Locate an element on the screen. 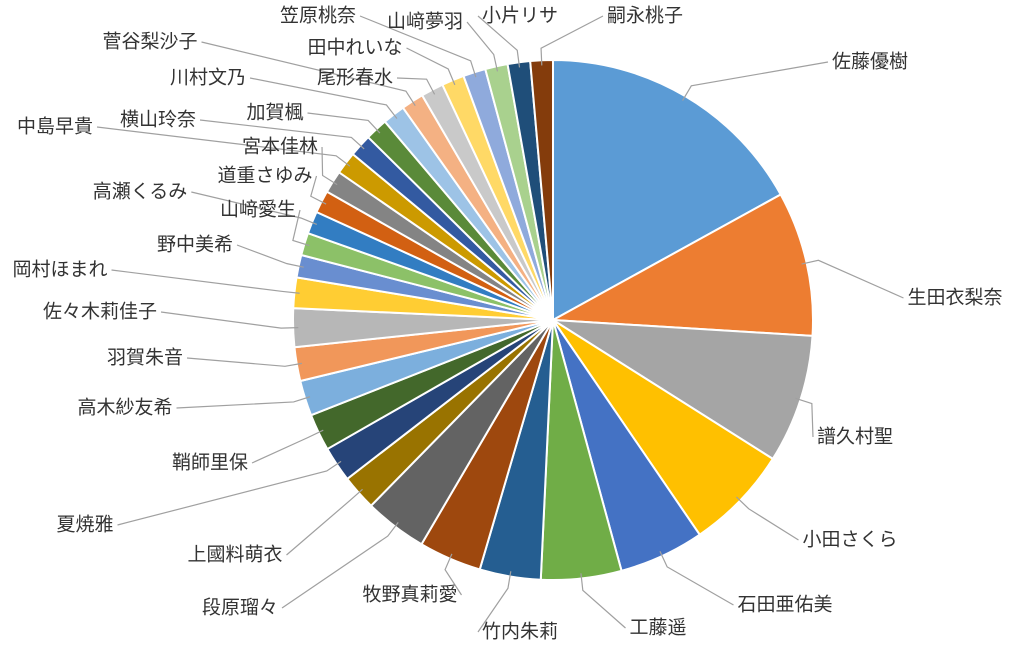  slice-label: 中島早貴 is located at coordinates (55, 127).